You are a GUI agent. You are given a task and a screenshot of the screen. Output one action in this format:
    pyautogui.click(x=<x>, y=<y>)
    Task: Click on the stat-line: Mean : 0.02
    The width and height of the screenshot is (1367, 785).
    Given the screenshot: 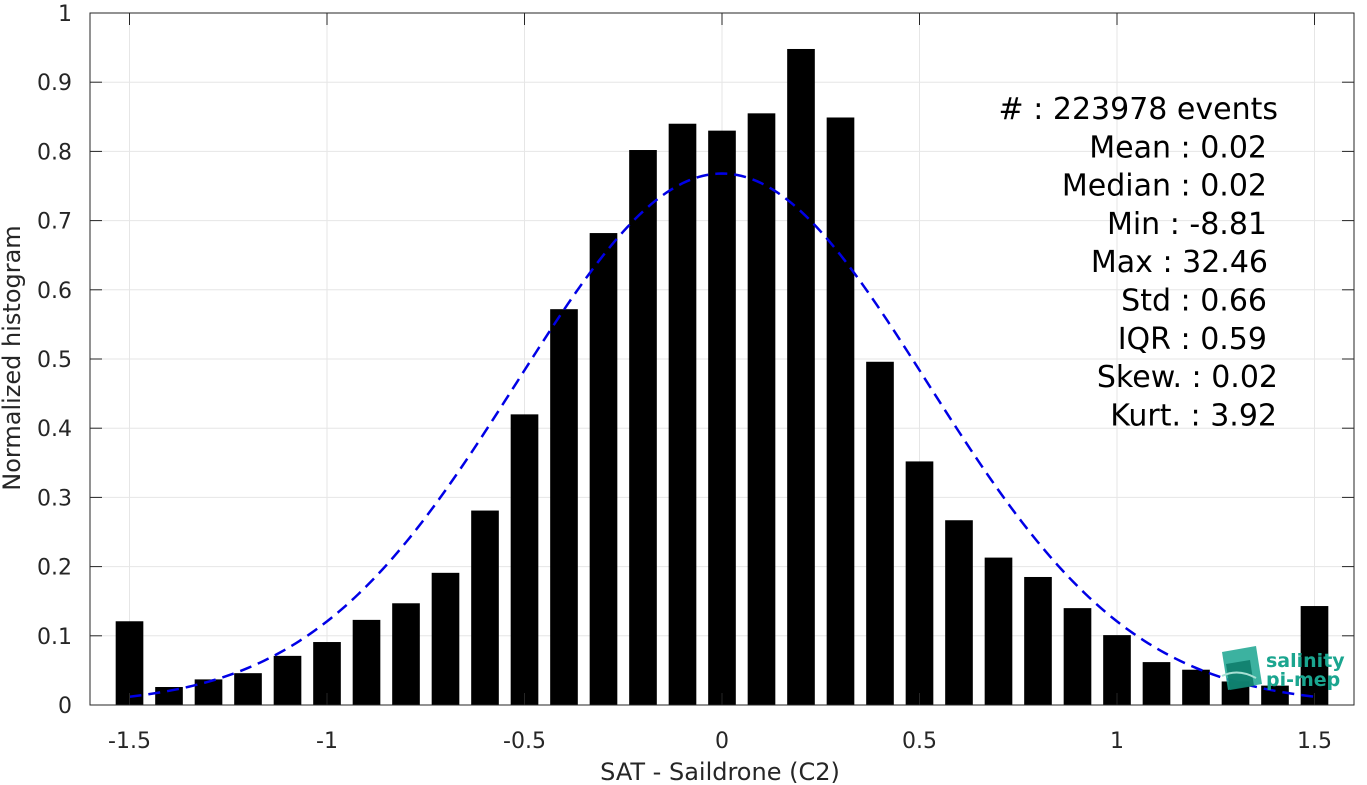 What is the action you would take?
    pyautogui.click(x=1178, y=147)
    